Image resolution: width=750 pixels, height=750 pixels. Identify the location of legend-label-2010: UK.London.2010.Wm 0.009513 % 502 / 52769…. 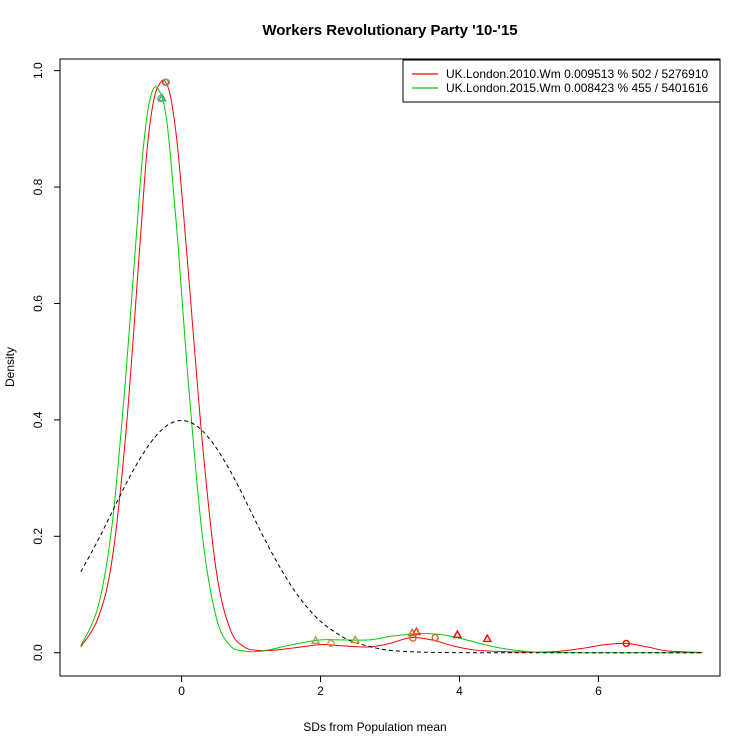
(577, 74).